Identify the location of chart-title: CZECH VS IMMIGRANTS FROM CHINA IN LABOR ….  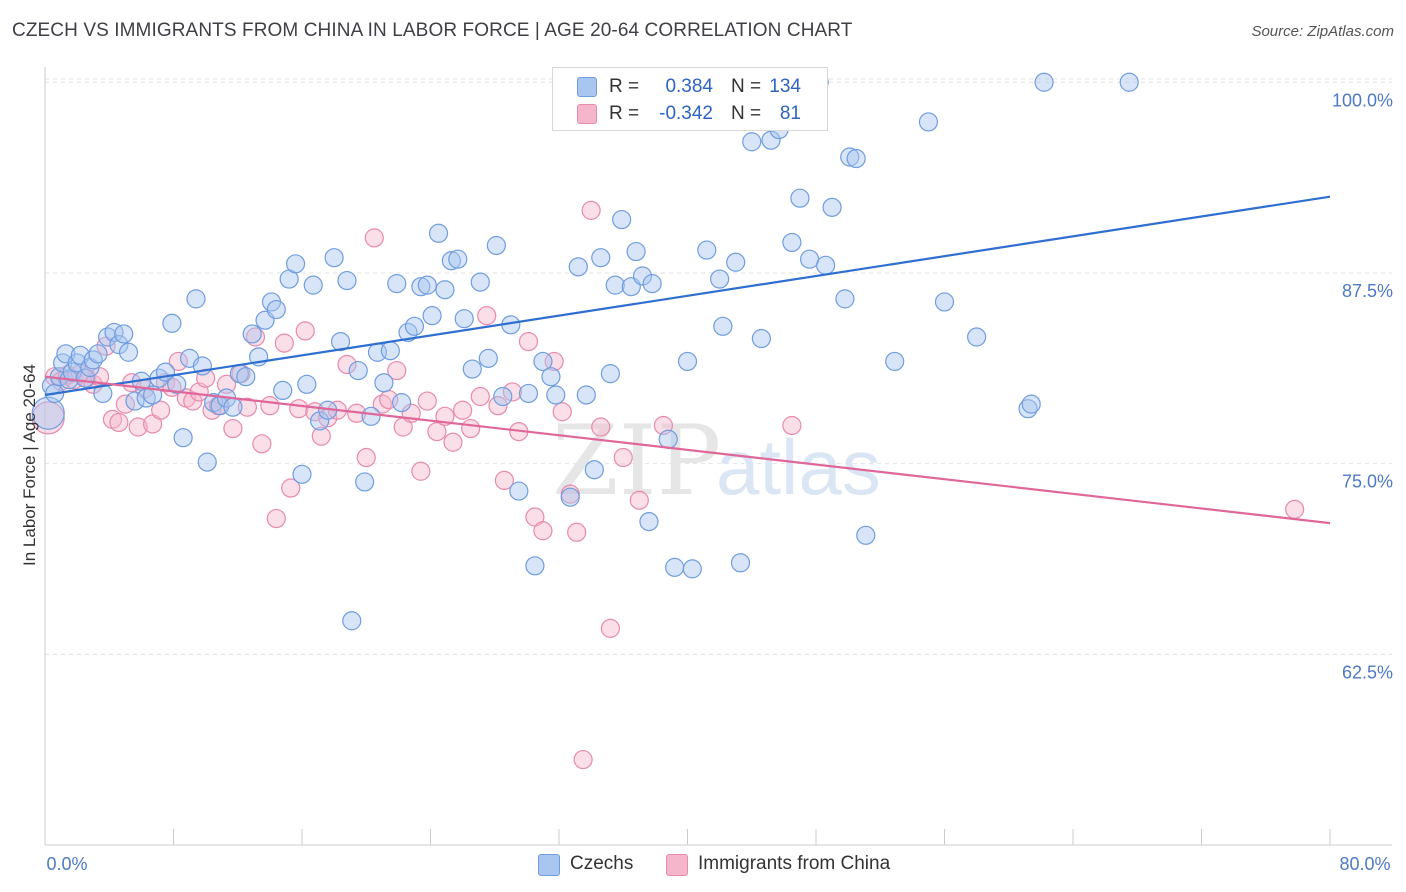
(432, 30).